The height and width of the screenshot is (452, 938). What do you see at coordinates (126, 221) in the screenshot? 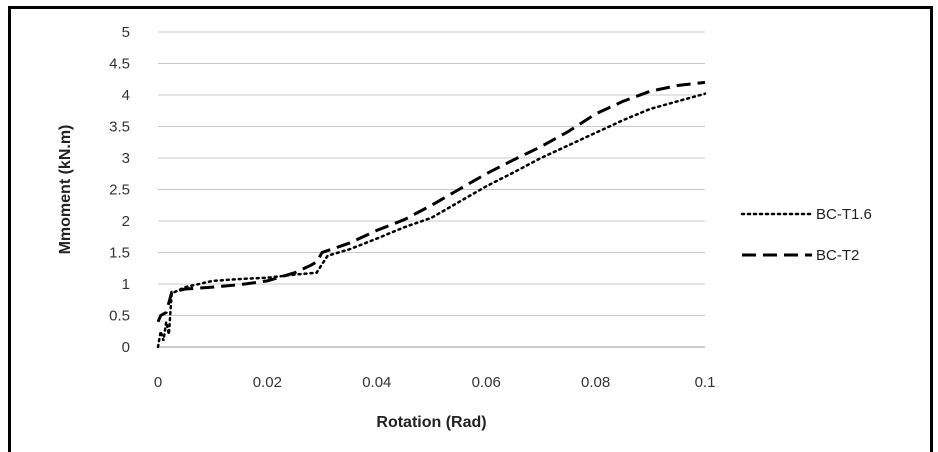
I see `y-tick-label: 2` at bounding box center [126, 221].